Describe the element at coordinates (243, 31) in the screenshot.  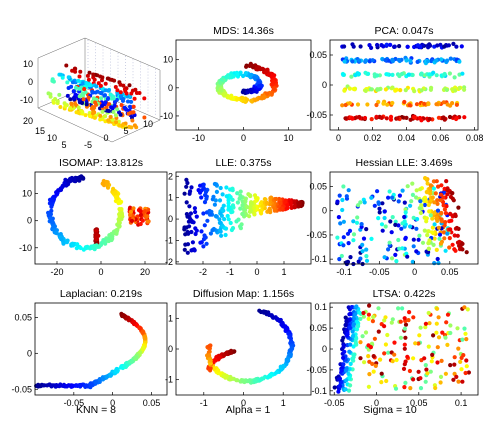
I see `mds-title: MDS: 14.36s` at that location.